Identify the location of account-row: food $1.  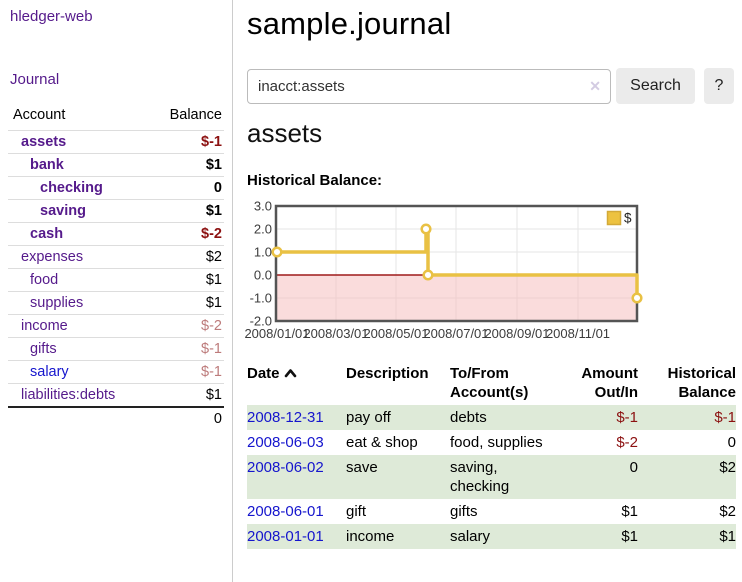
(116, 280).